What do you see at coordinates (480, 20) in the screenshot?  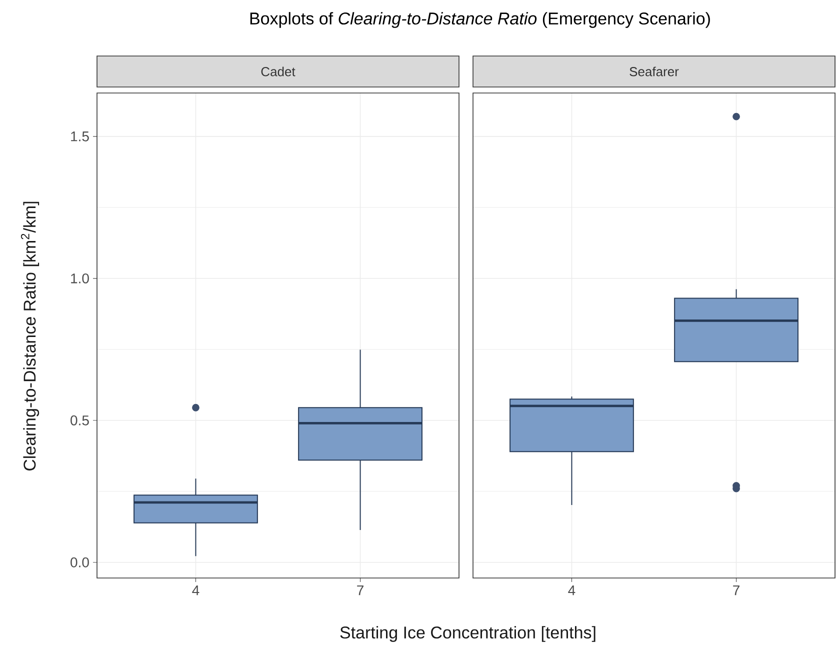 I see `chart-title: Boxplots of Clearing-to-Distance Ratio (Emergency Scenario)` at bounding box center [480, 20].